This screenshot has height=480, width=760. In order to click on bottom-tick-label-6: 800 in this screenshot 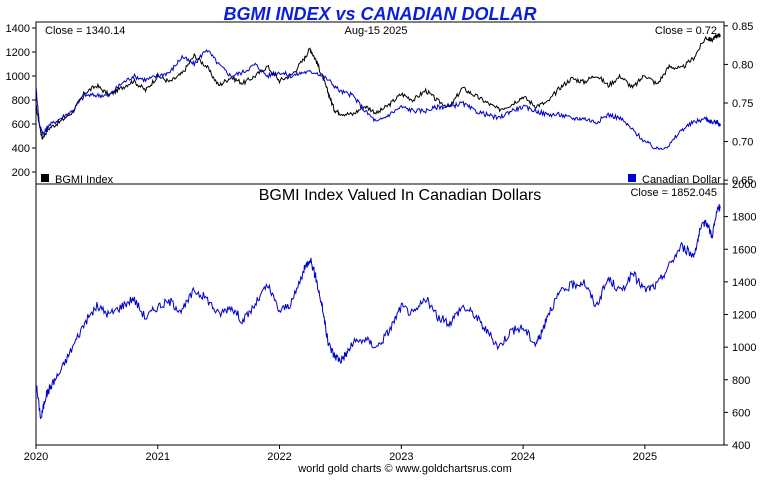, I will do `click(741, 381)`.